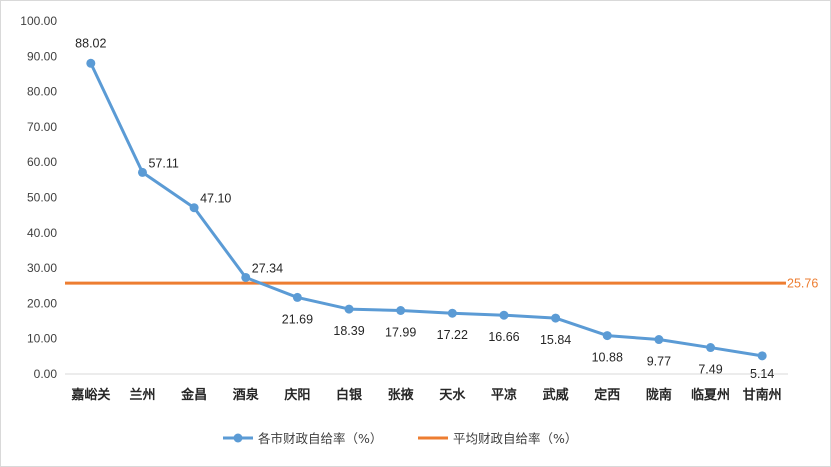  Describe the element at coordinates (762, 395) in the screenshot. I see `x-tick-label: 甘南州` at that location.